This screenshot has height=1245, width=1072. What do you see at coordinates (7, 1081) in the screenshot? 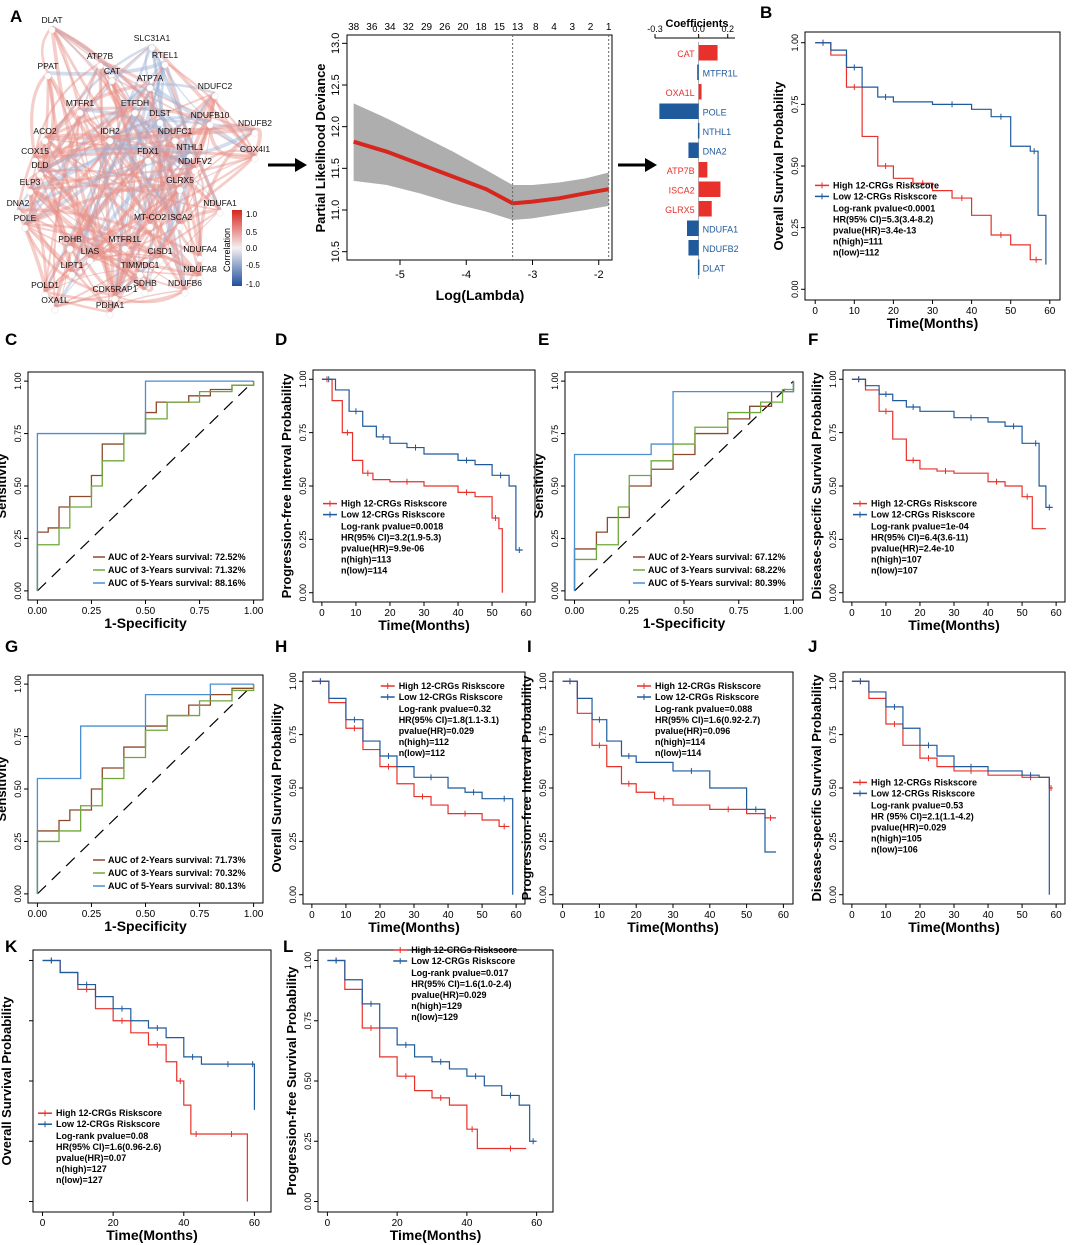
I see `y-axis-label: Overall Survival Probability` at bounding box center [7, 1081].